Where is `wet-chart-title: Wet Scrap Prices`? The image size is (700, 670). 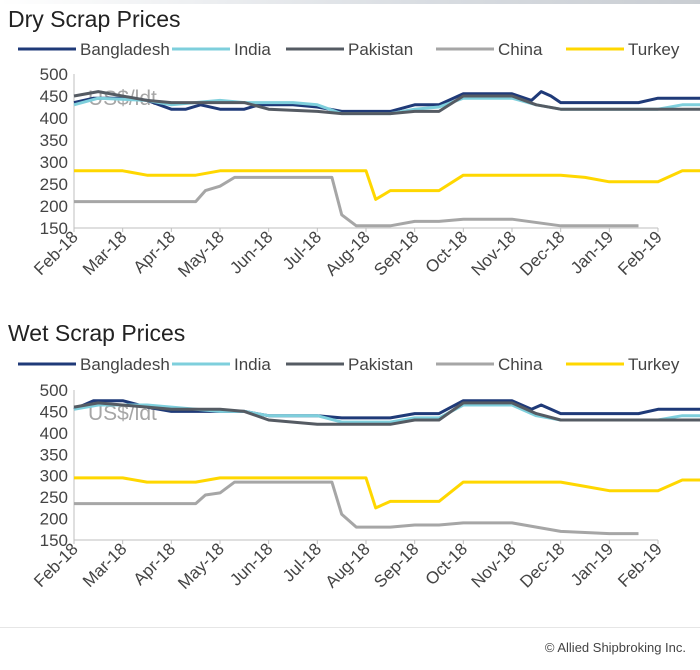
wet-chart-title: Wet Scrap Prices is located at coordinates (97, 333).